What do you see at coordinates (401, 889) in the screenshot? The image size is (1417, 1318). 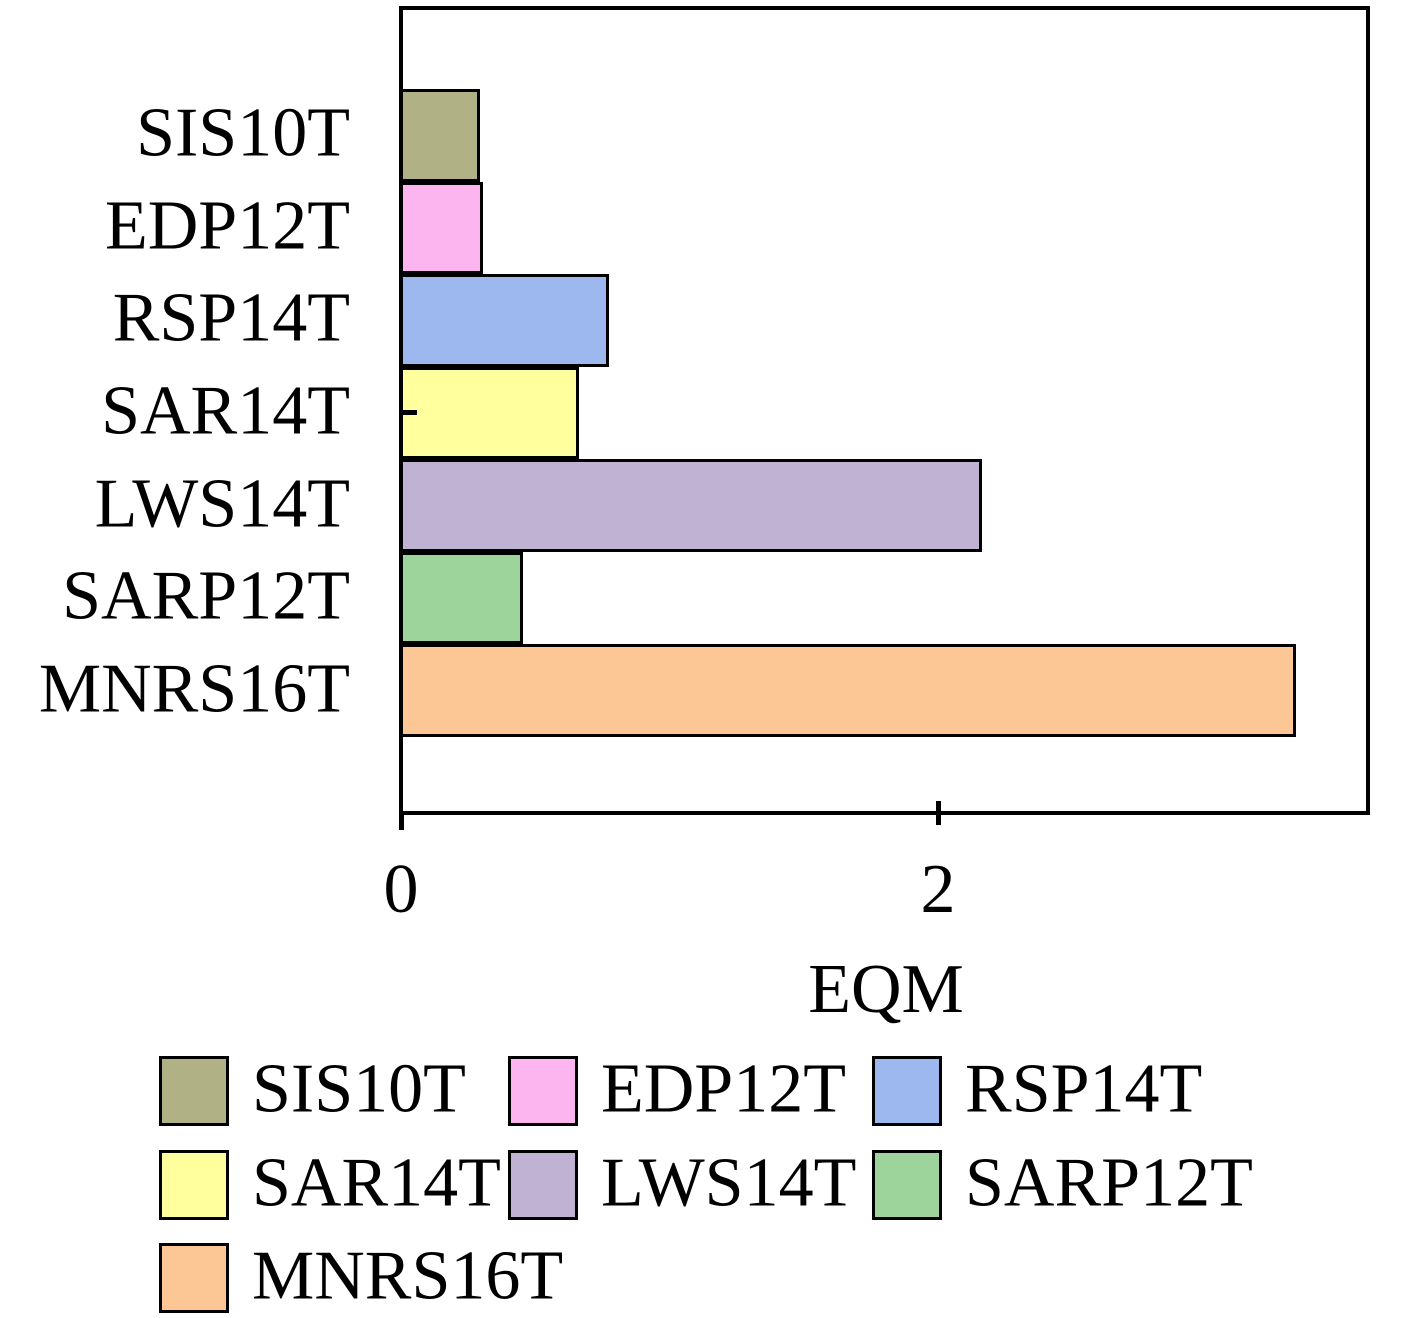 I see `x-tick-label-0: 0` at bounding box center [401, 889].